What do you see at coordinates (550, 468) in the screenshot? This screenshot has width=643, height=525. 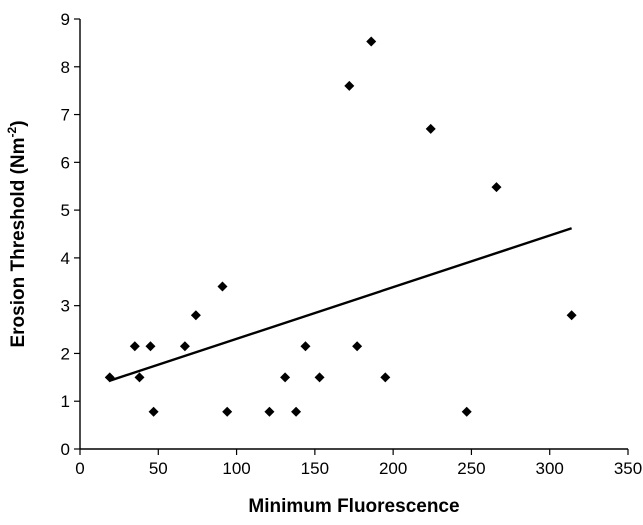 I see `x-tick-label: 300` at bounding box center [550, 468].